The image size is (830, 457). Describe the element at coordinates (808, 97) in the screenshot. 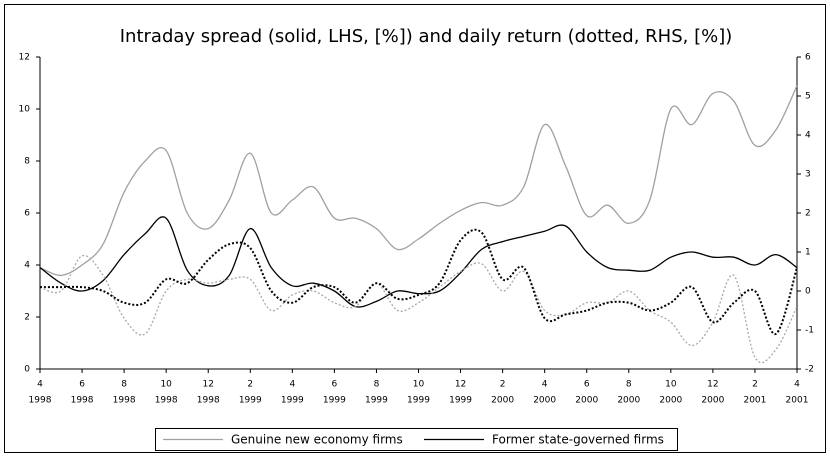

I see `y2-tick-label: 5` at that location.